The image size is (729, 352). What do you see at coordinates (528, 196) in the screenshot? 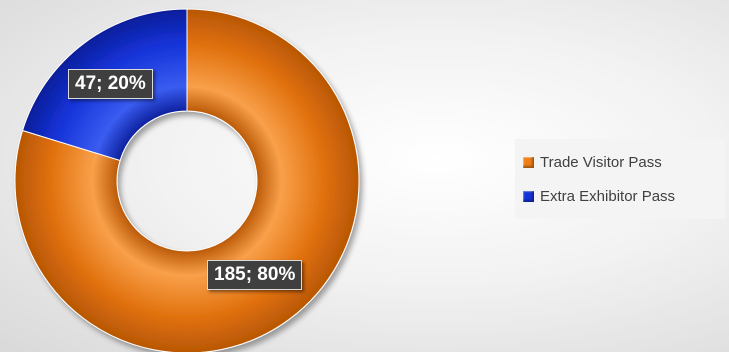
I see `legend-swatch-extra-exhibitor-pass` at bounding box center [528, 196].